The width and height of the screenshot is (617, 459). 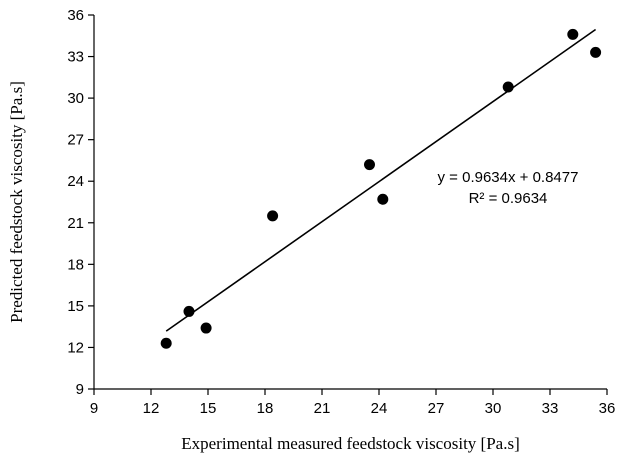 What do you see at coordinates (208, 408) in the screenshot?
I see `x-tick-label: 15` at bounding box center [208, 408].